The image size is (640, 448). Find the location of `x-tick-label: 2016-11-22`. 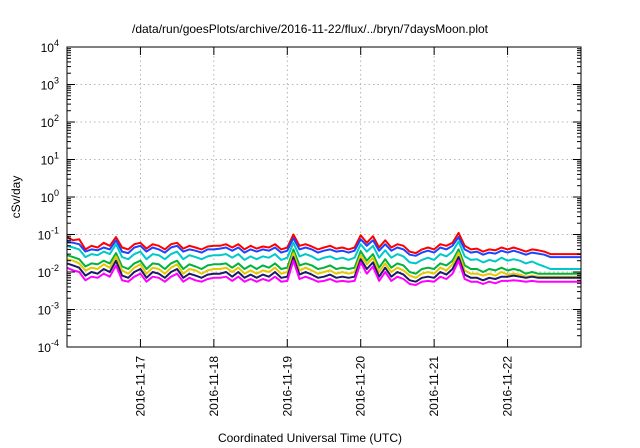

x-tick-label: 2016-11-22 is located at coordinates (508, 386).